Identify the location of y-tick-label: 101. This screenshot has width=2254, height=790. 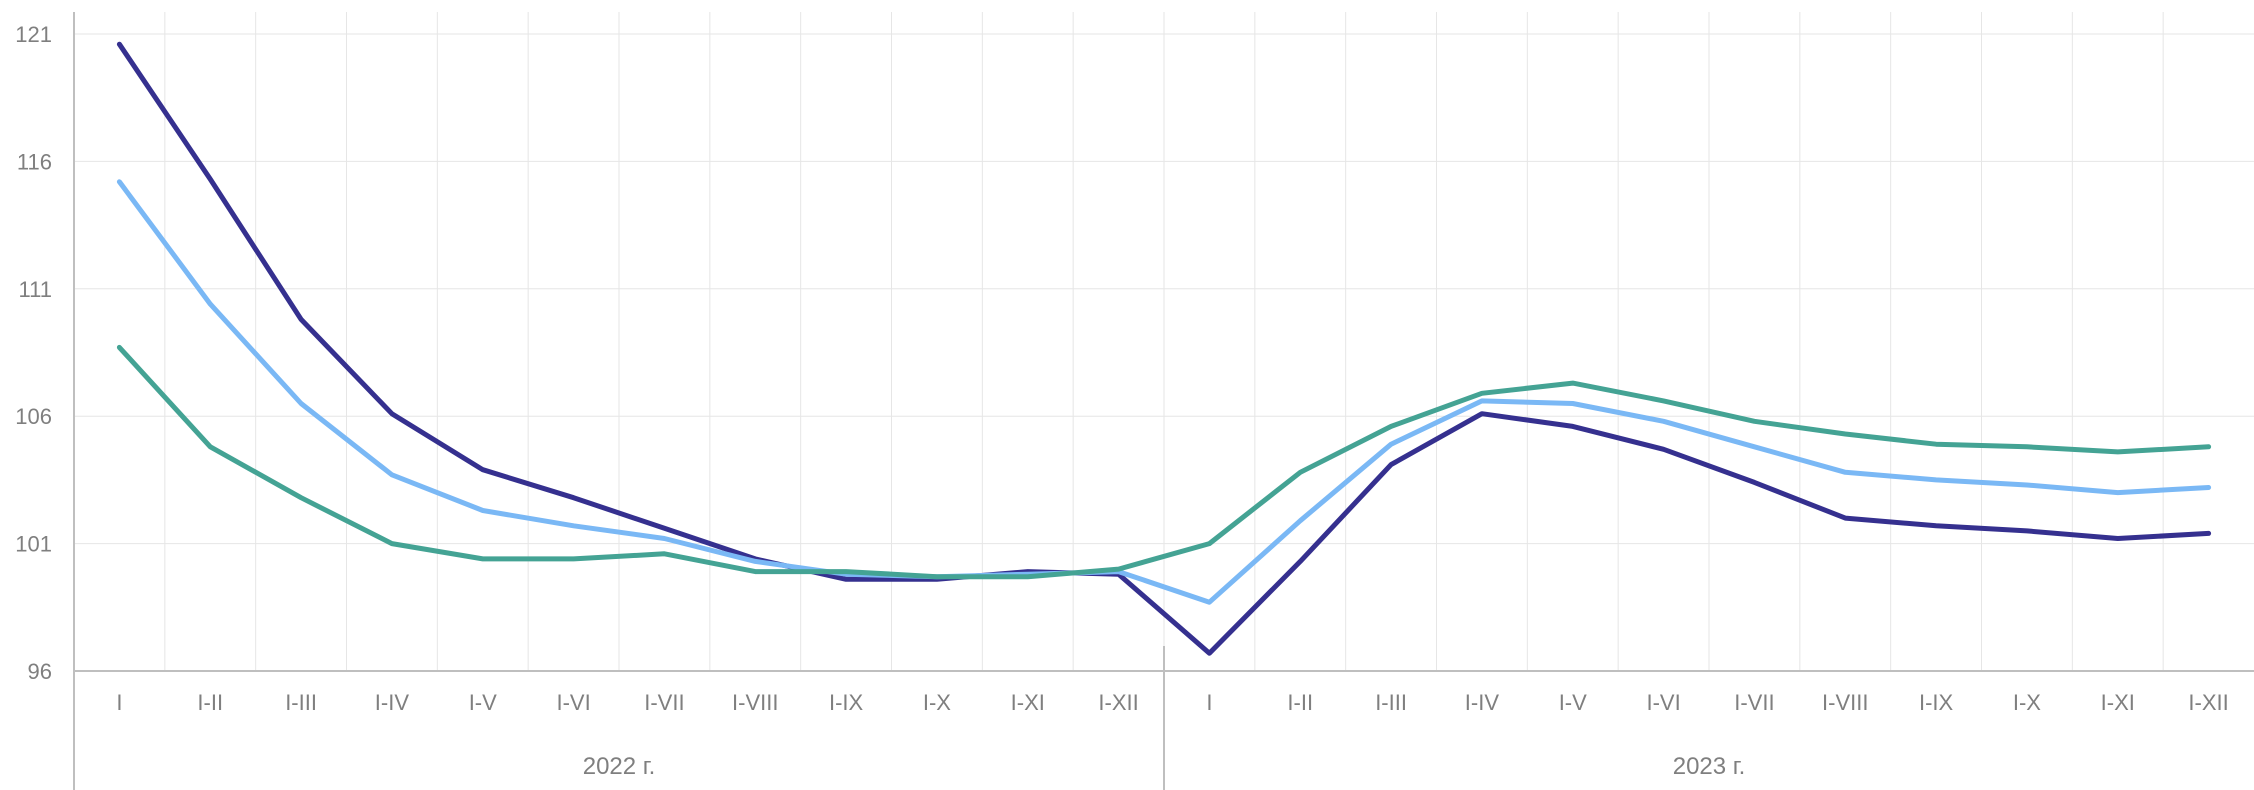
(33, 544).